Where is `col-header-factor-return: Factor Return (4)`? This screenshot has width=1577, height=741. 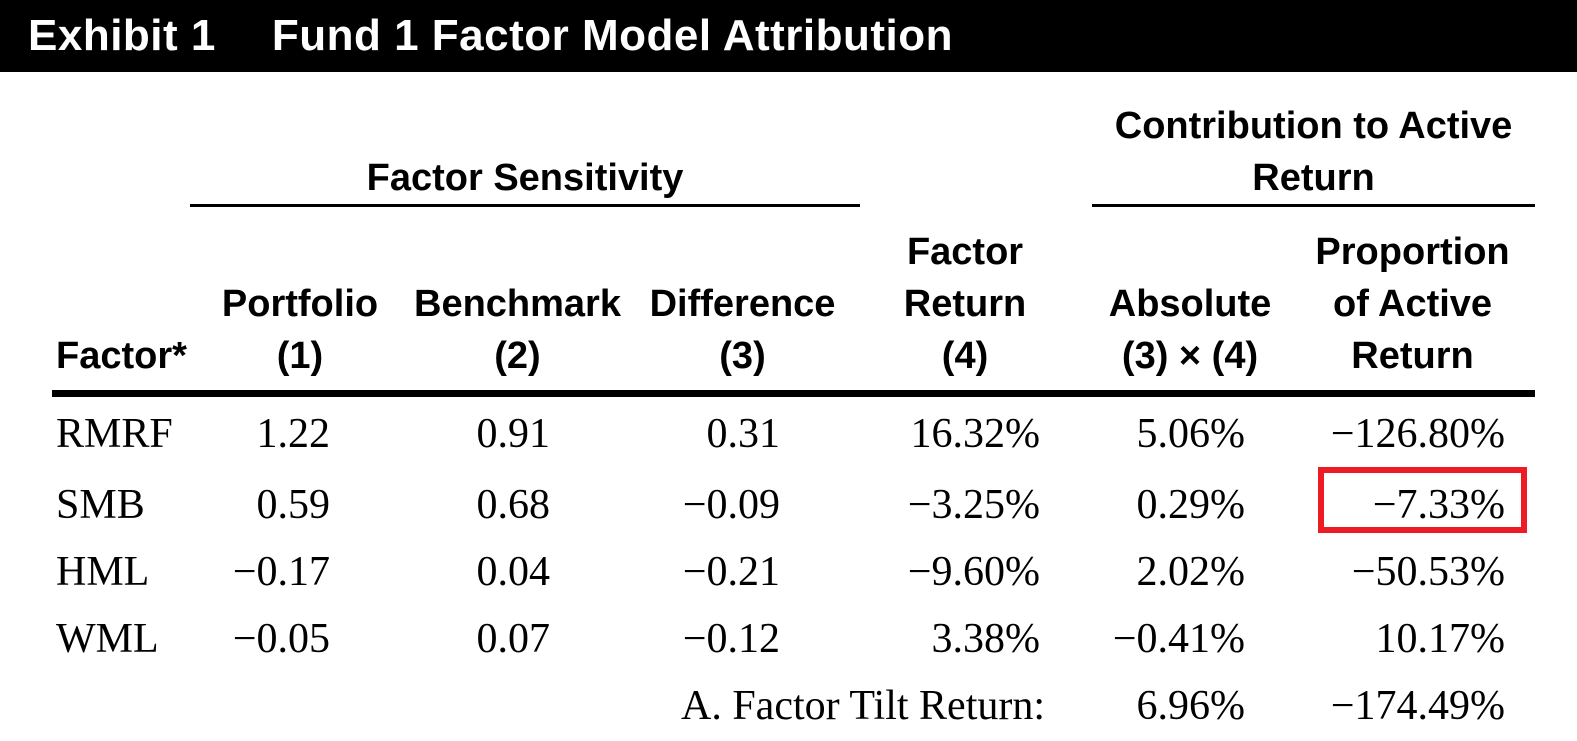
col-header-factor-return: Factor Return (4) is located at coordinates (965, 302).